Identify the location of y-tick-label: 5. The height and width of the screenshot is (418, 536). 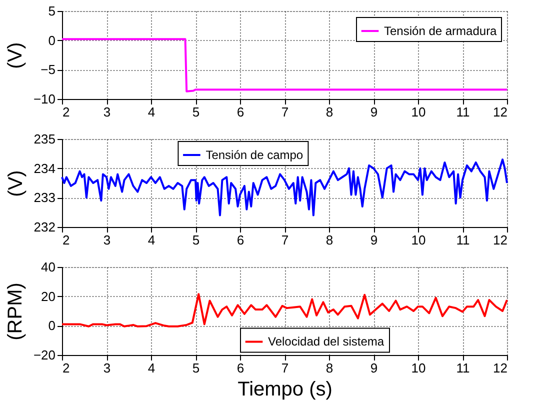
(52, 11).